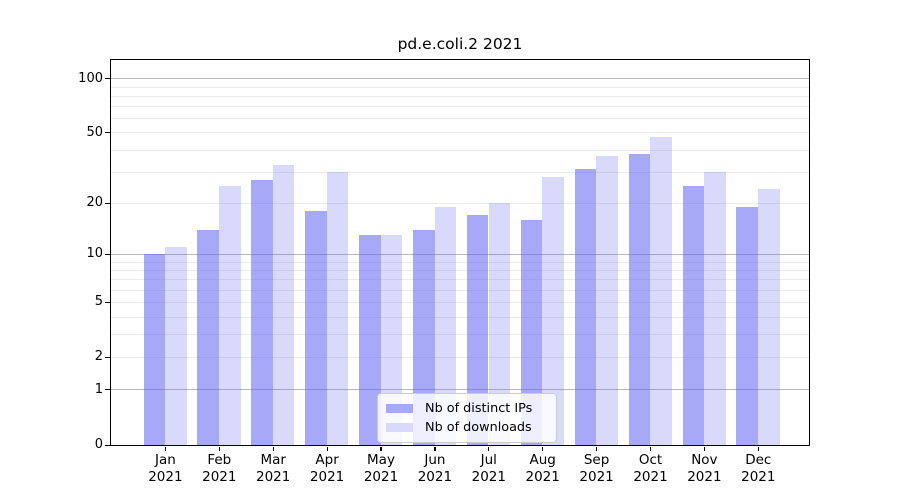 This screenshot has height=500, width=900. I want to click on bar-downloads-jul, so click(499, 323).